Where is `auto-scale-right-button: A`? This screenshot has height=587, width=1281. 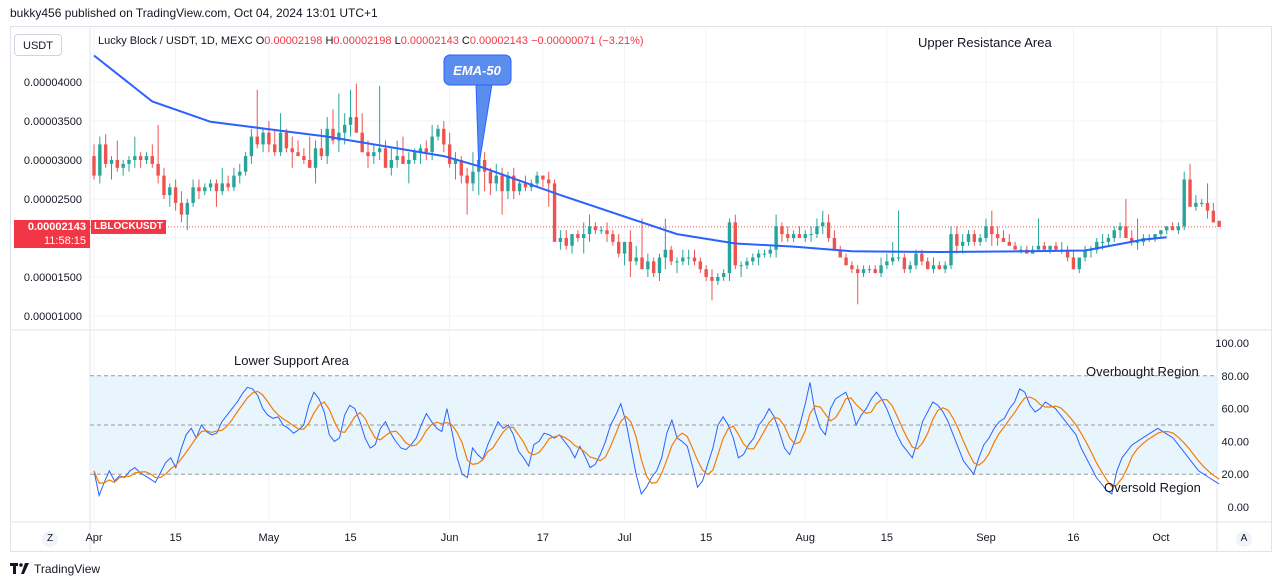
auto-scale-right-button: A is located at coordinates (1244, 539).